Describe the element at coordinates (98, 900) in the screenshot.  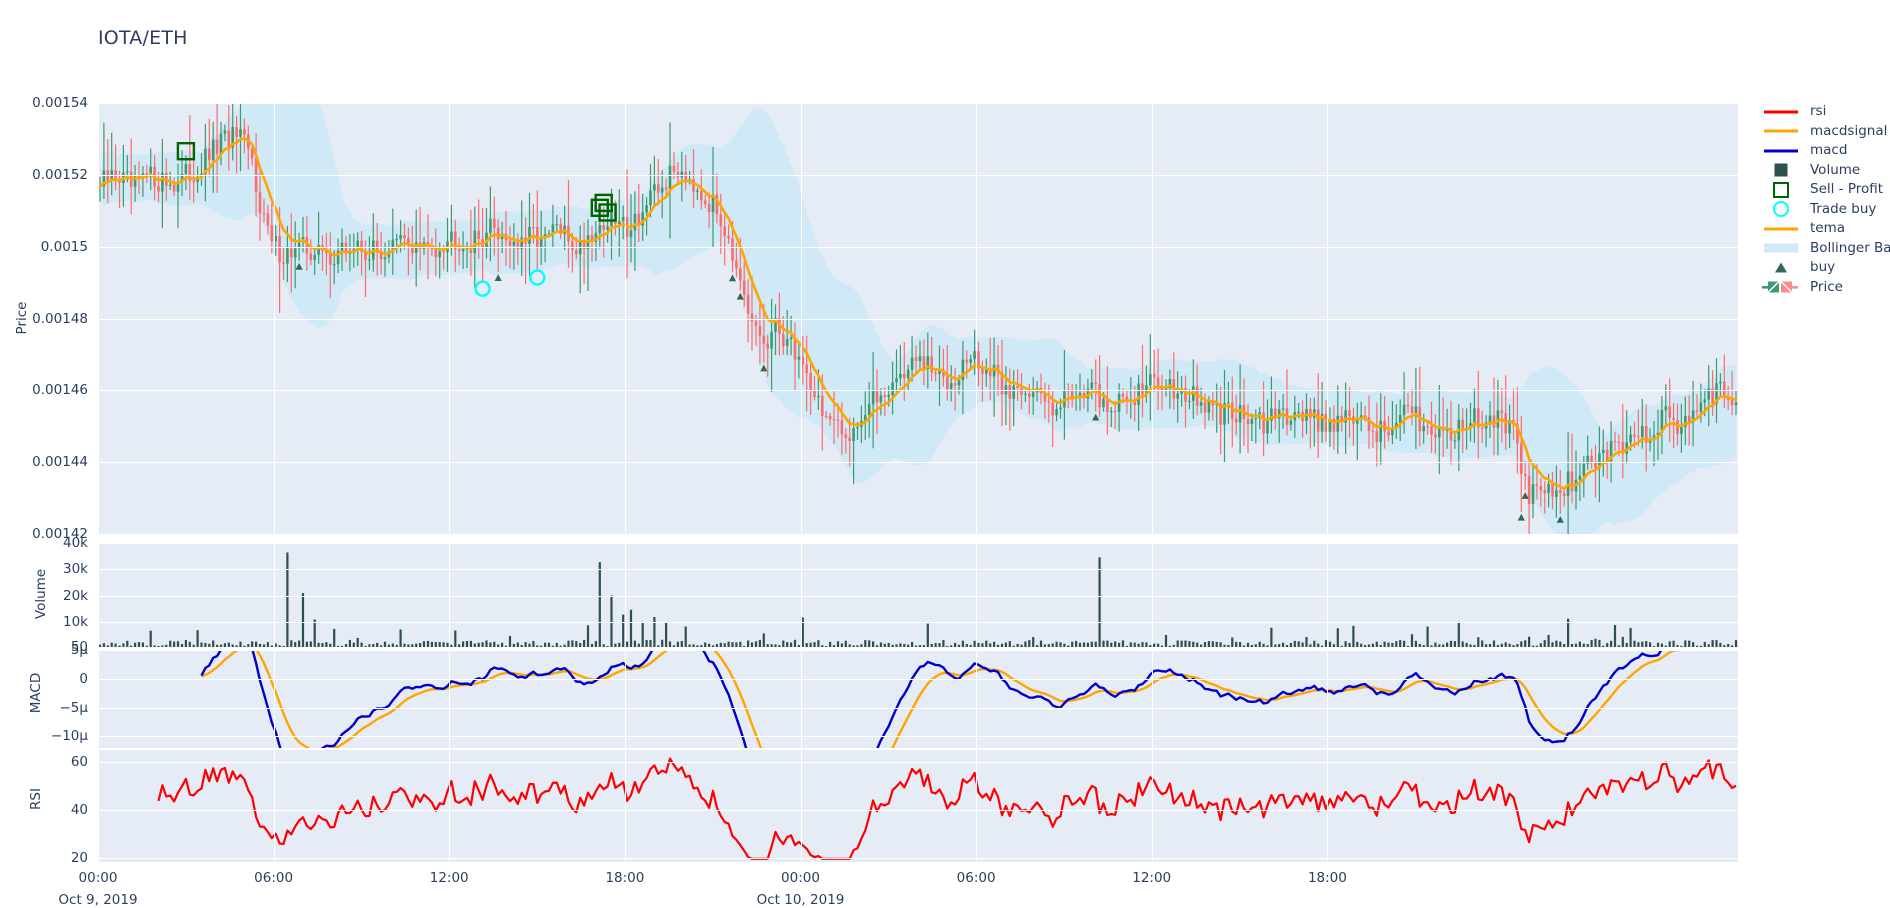
I see `xaxis-date-label: Oct 9, 2019` at that location.